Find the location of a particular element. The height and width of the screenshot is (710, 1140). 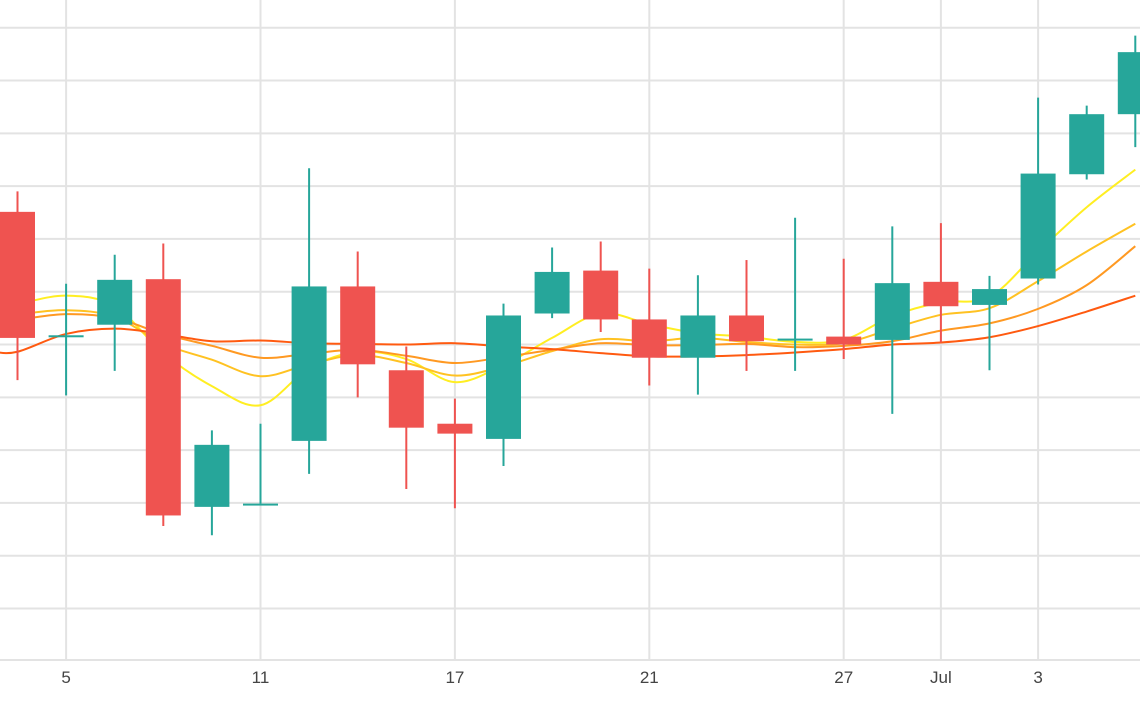

x-tick-label: Jul is located at coordinates (941, 677).